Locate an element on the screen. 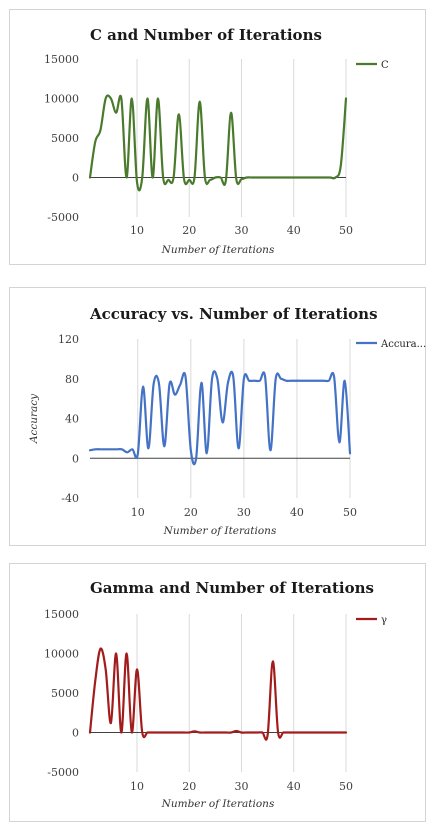 The width and height of the screenshot is (435, 826). chart-c-title: C and Number of Iterations is located at coordinates (206, 35).